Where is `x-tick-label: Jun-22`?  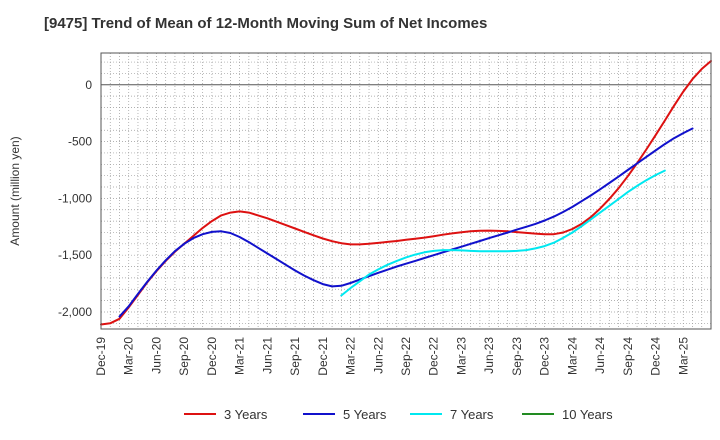
x-tick-label: Jun-22 is located at coordinates (378, 355).